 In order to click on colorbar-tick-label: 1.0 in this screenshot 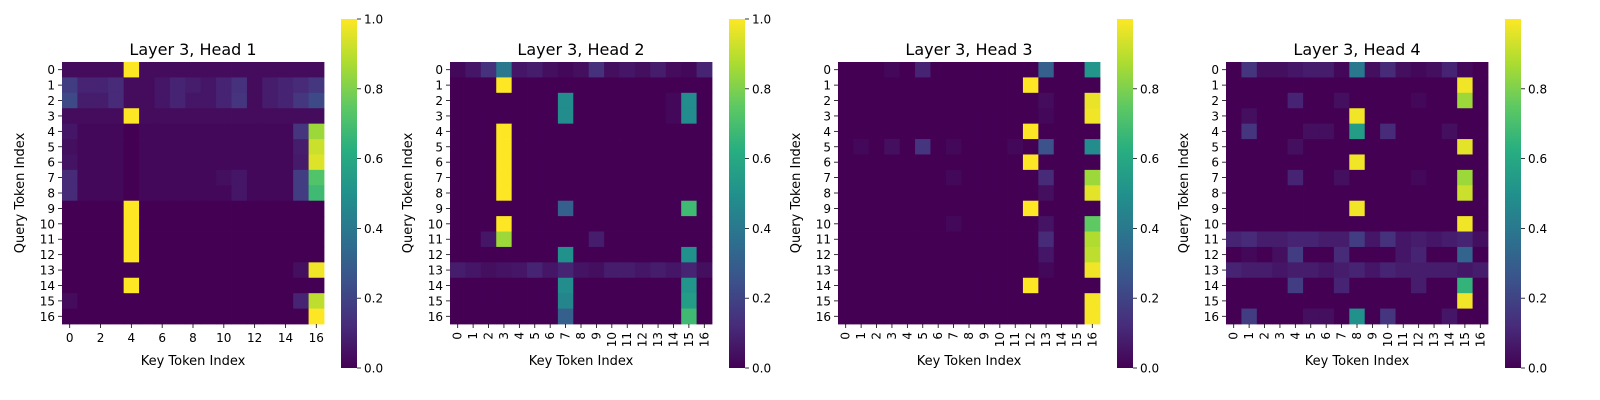, I will do `click(373, 20)`.